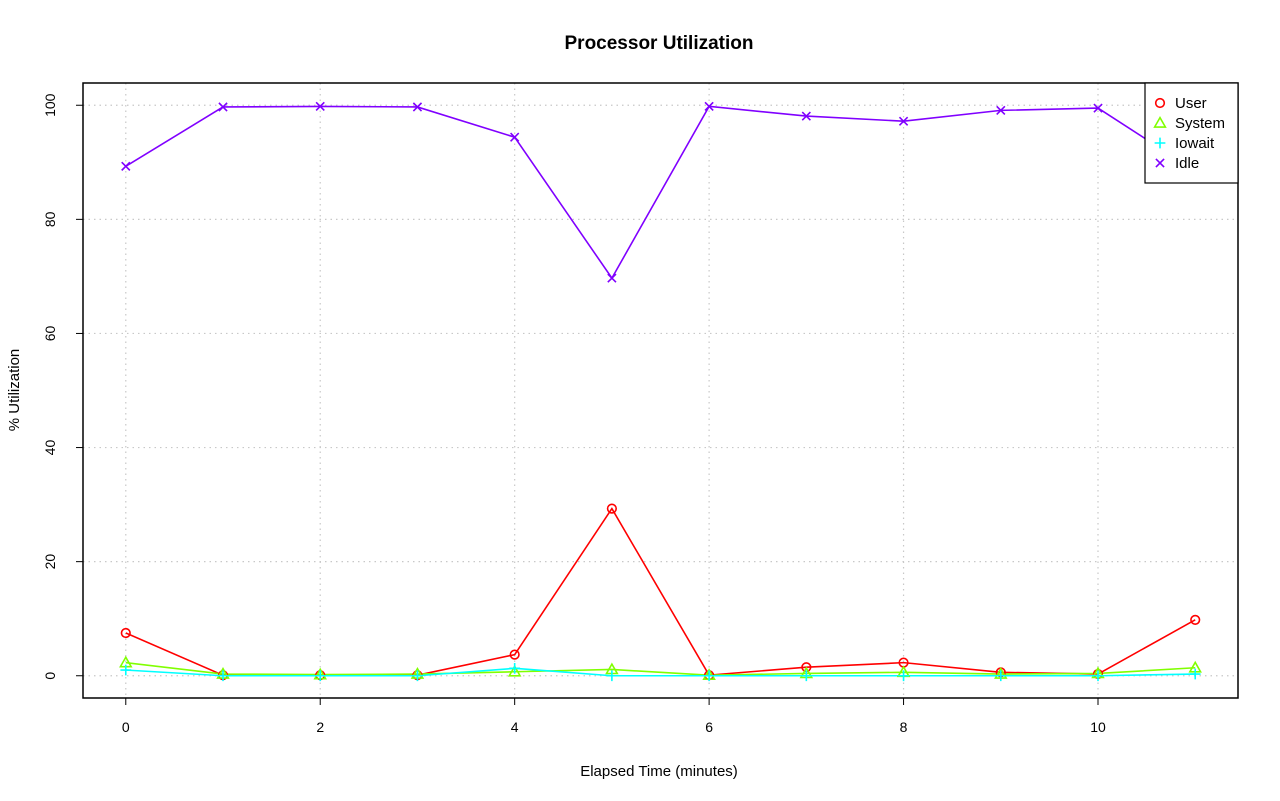  Describe the element at coordinates (1160, 163) in the screenshot. I see `legend-marker-idle` at that location.